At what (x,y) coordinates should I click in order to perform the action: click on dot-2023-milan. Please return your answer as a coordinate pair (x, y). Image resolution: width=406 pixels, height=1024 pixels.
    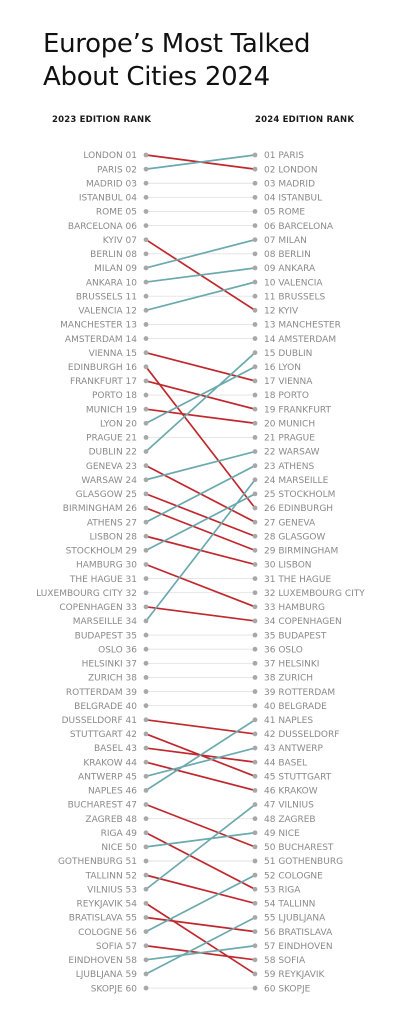
    Looking at the image, I should click on (146, 268).